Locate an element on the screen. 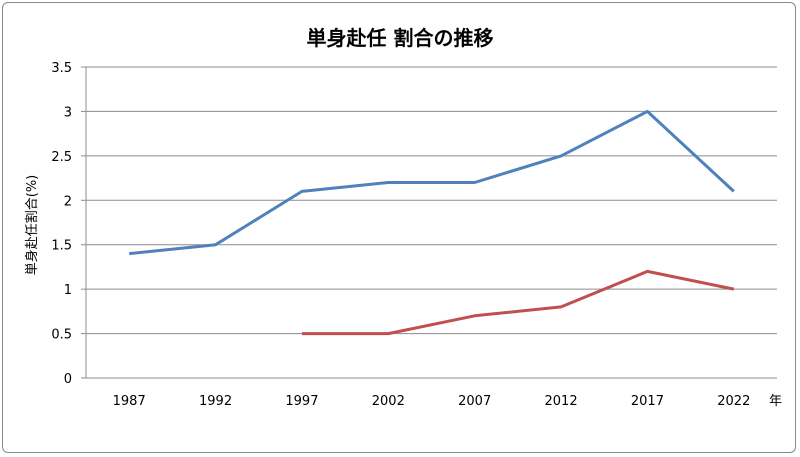 This screenshot has width=800, height=457. y-tick-label: 2.5 is located at coordinates (61, 157).